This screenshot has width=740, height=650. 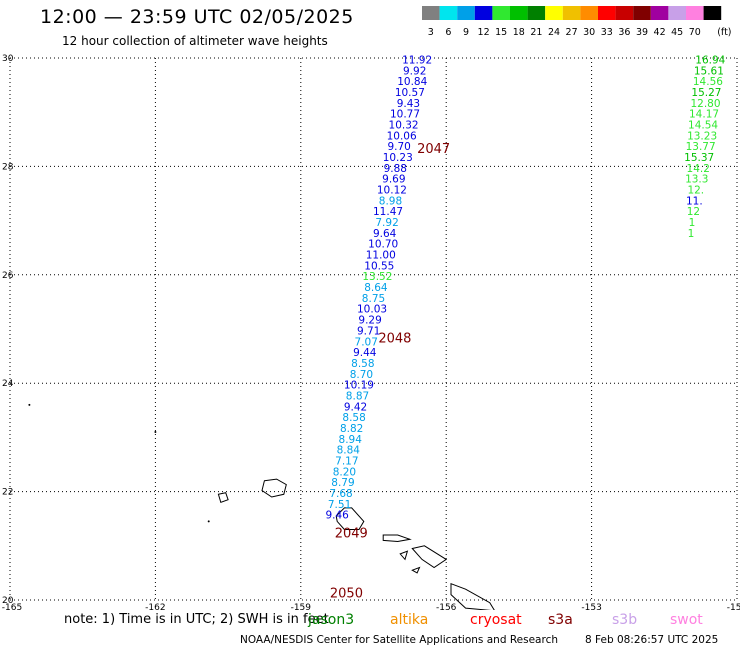 What do you see at coordinates (388, 212) in the screenshot?
I see `swh-value: 11.47` at bounding box center [388, 212].